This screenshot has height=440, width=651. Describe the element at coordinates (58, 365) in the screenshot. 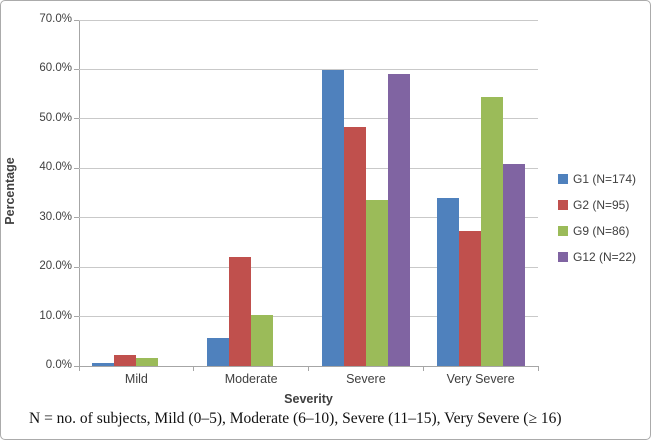

I see `y-tick-label: 0.0%` at that location.